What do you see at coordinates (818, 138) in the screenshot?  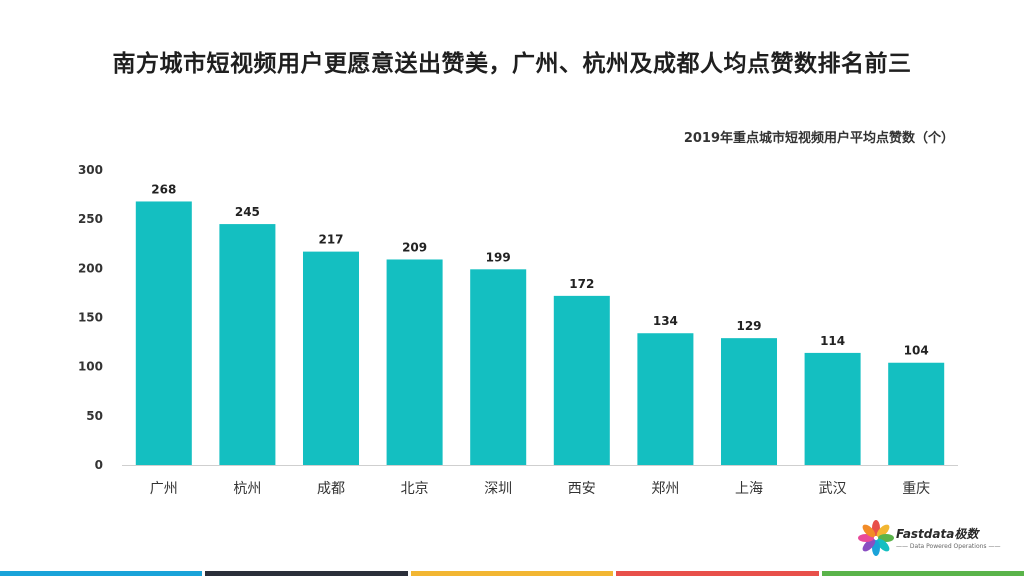 I see `chart-title: 2019年重点城市短视频用户平均点赞数（个）` at bounding box center [818, 138].